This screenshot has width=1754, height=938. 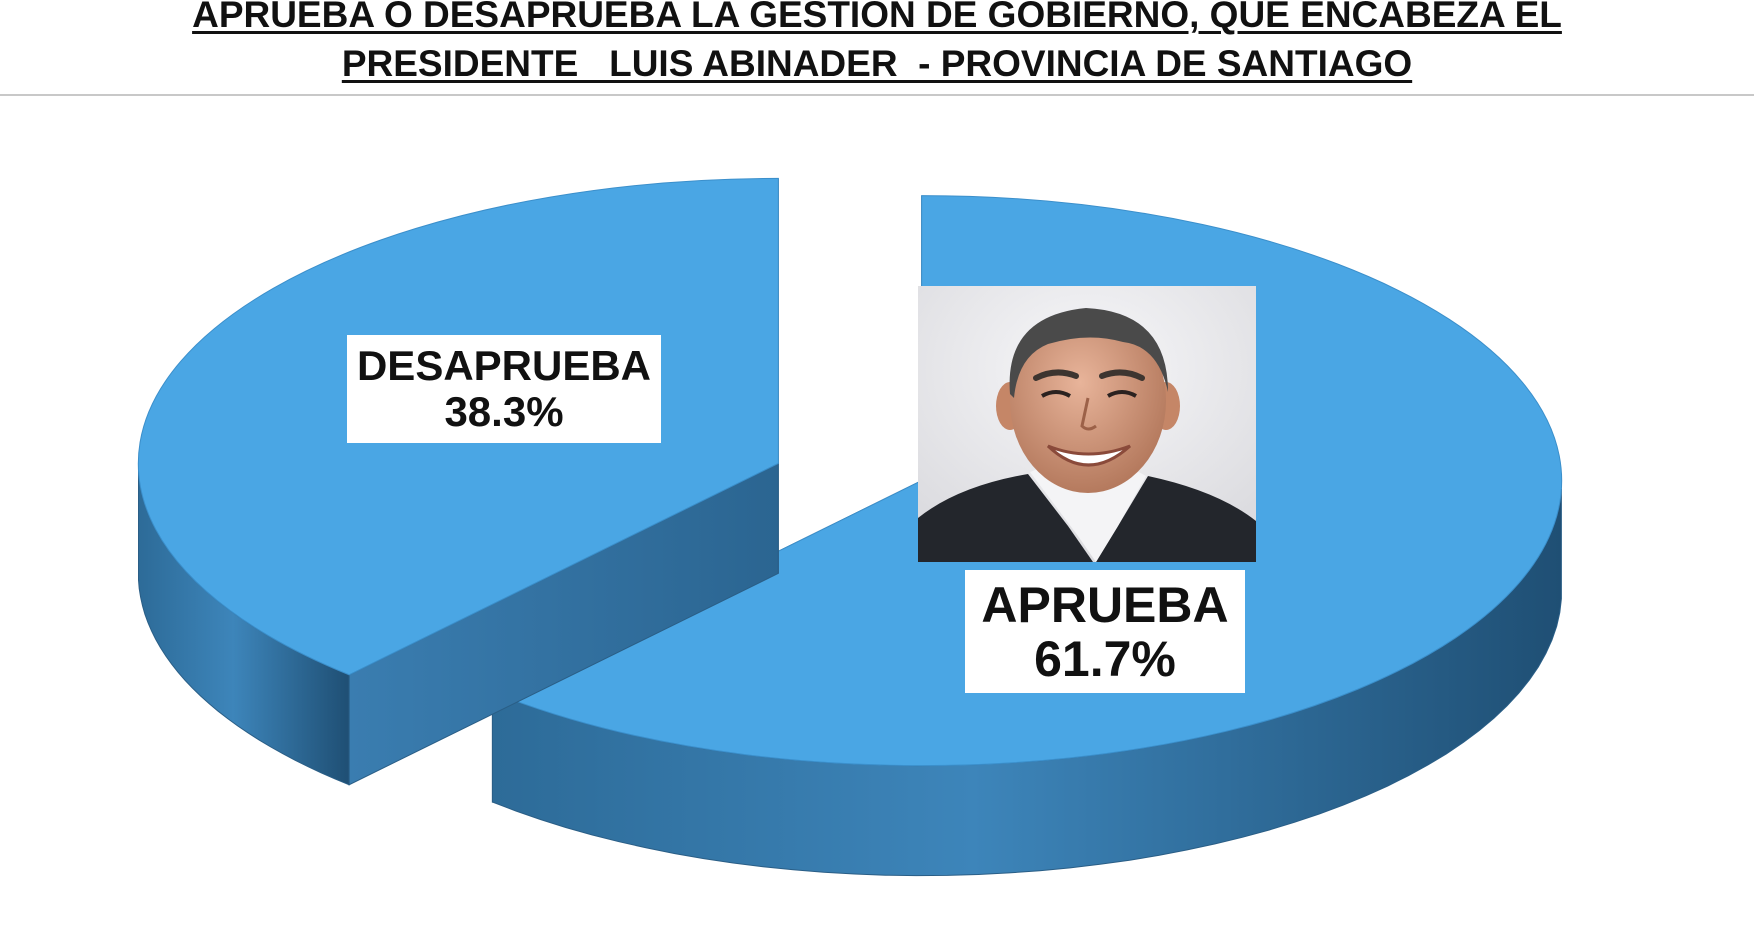 I want to click on portrait-photo-icon, so click(x=1087, y=424).